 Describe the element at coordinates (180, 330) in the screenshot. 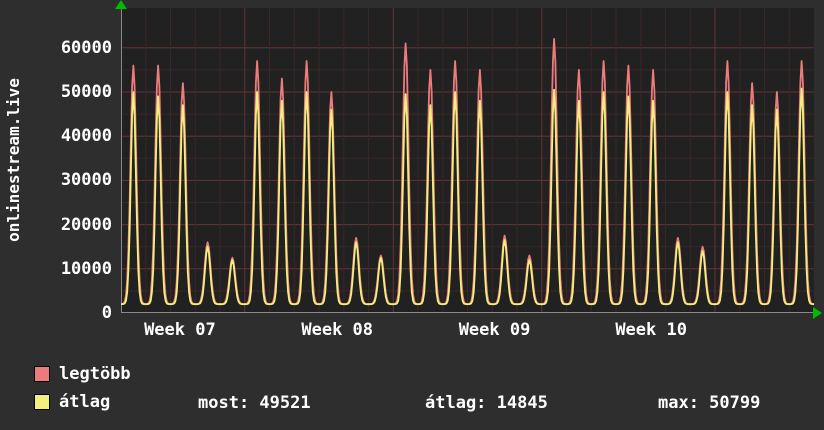

I see `x-axis-week-label: Week 07` at that location.